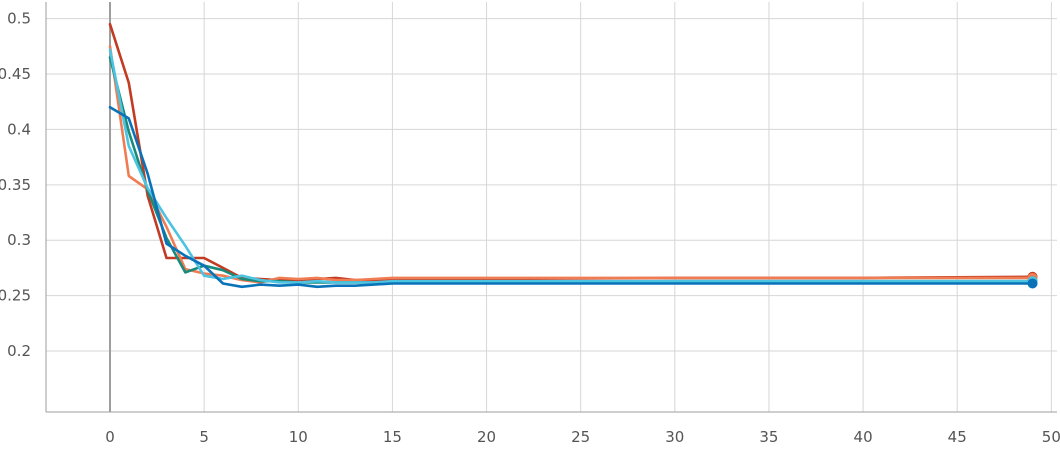 This screenshot has width=1060, height=449. What do you see at coordinates (957, 437) in the screenshot?
I see `x-tick-label: 45` at bounding box center [957, 437].